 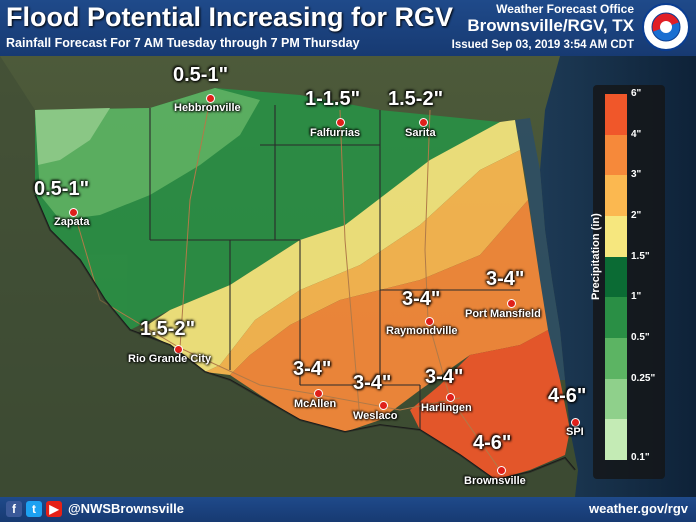 I want to click on city-label: Port Mansfield, so click(x=503, y=314).